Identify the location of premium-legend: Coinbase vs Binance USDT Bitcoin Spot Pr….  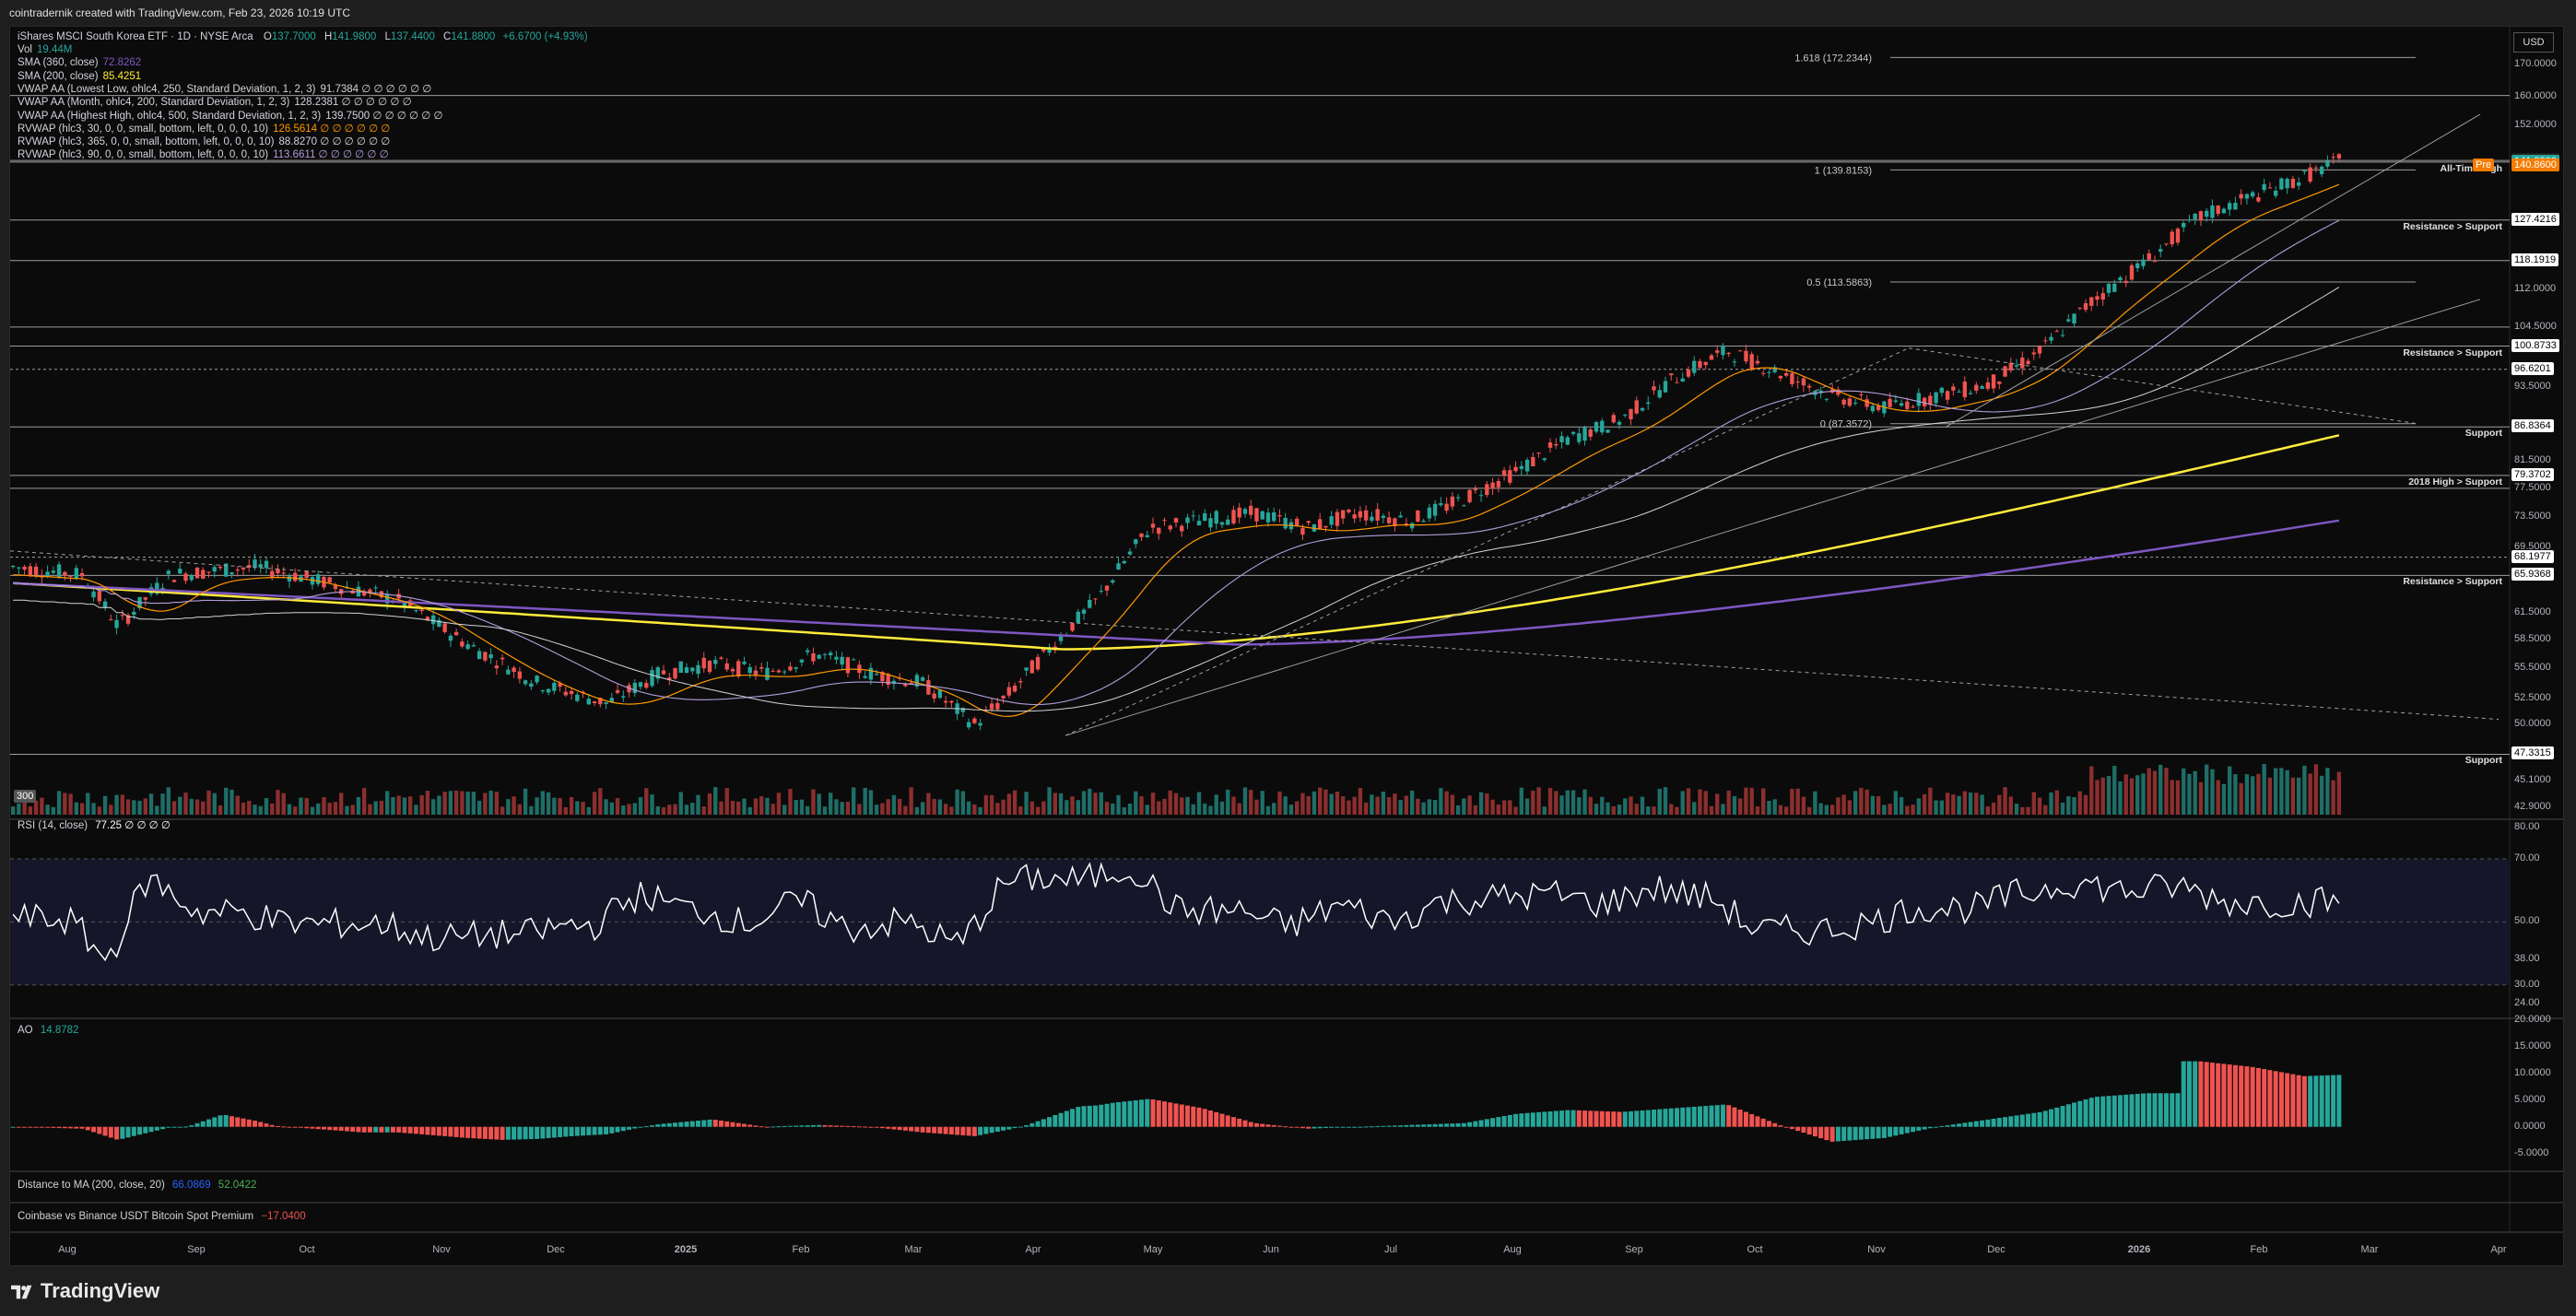
(162, 1216).